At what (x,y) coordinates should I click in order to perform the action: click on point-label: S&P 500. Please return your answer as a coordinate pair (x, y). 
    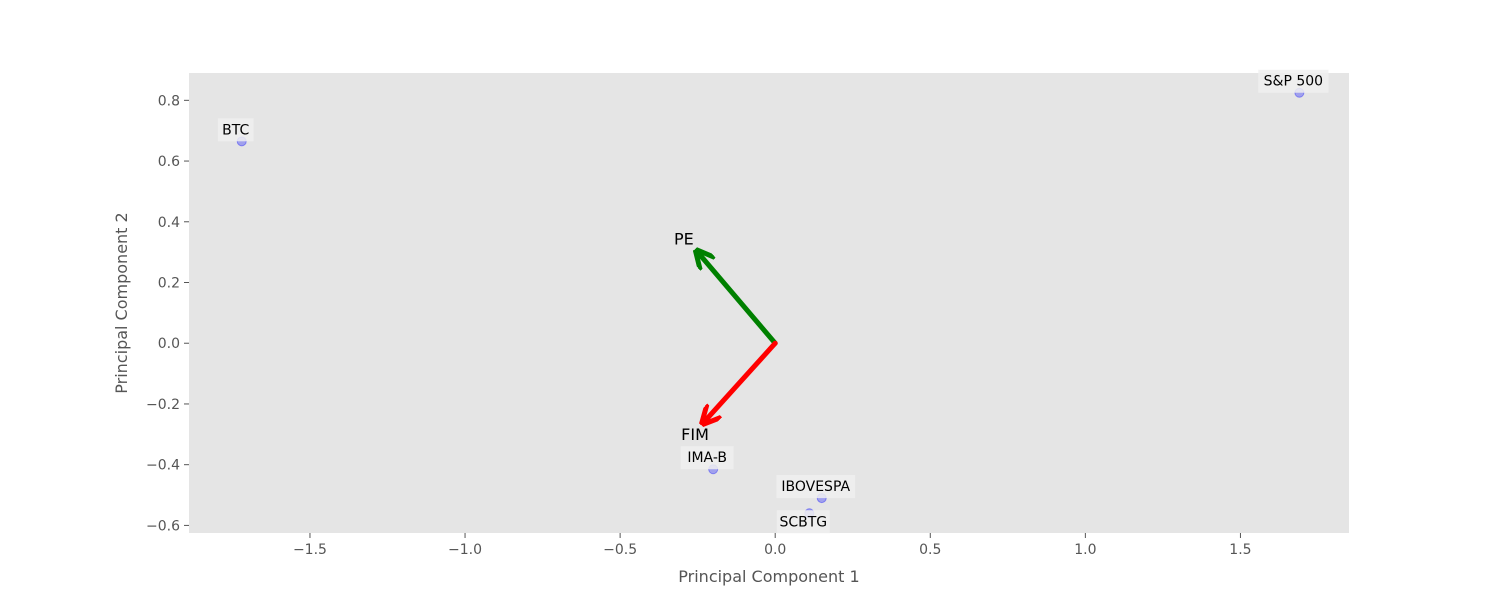
    Looking at the image, I should click on (1293, 82).